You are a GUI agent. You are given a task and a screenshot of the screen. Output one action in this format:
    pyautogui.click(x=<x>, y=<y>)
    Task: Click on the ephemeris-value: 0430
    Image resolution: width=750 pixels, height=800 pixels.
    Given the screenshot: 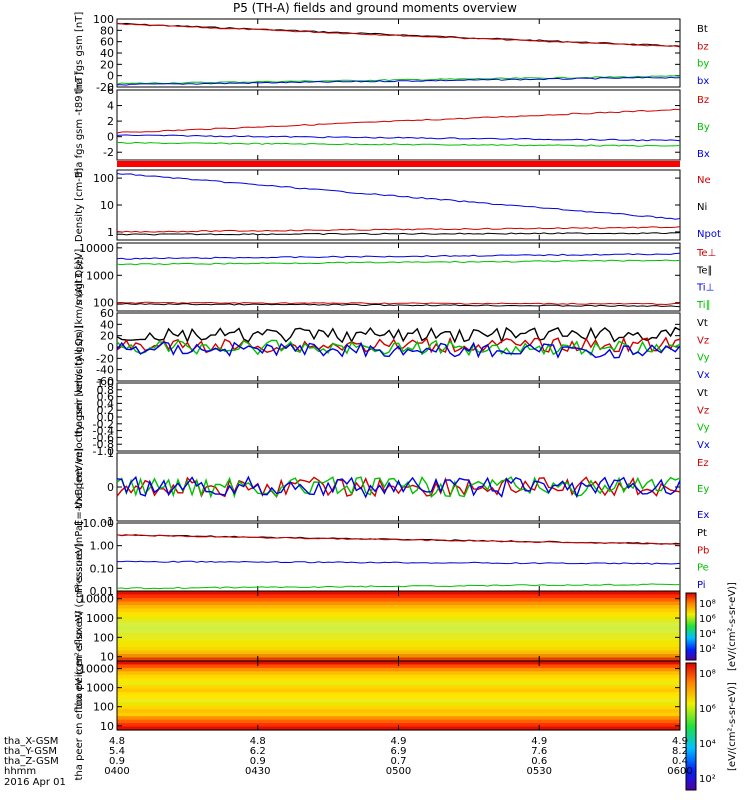 What is the action you would take?
    pyautogui.click(x=257, y=771)
    